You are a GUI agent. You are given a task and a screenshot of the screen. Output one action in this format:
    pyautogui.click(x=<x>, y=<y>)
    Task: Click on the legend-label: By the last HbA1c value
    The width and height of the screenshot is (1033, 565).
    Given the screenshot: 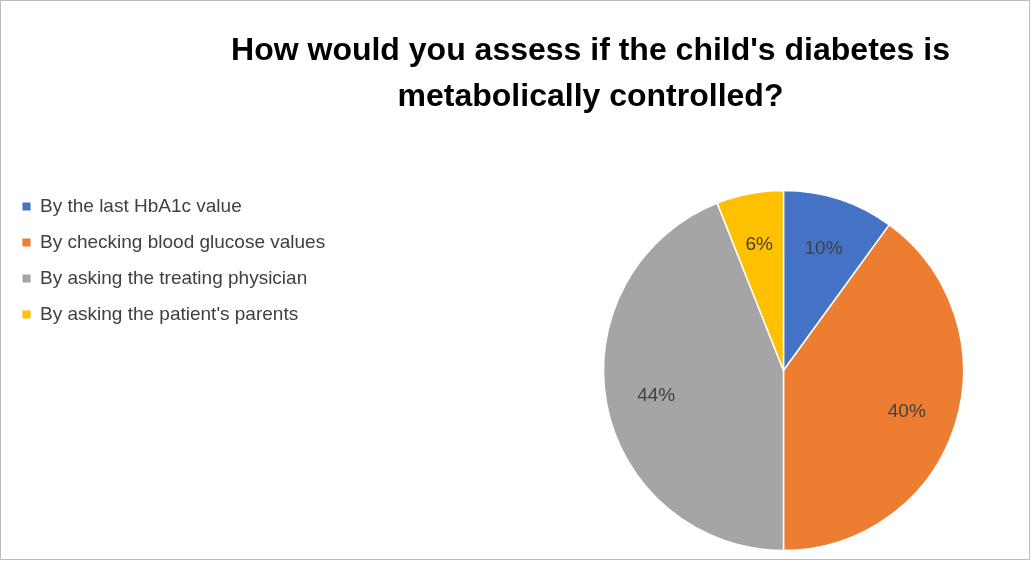 What is the action you would take?
    pyautogui.click(x=141, y=206)
    